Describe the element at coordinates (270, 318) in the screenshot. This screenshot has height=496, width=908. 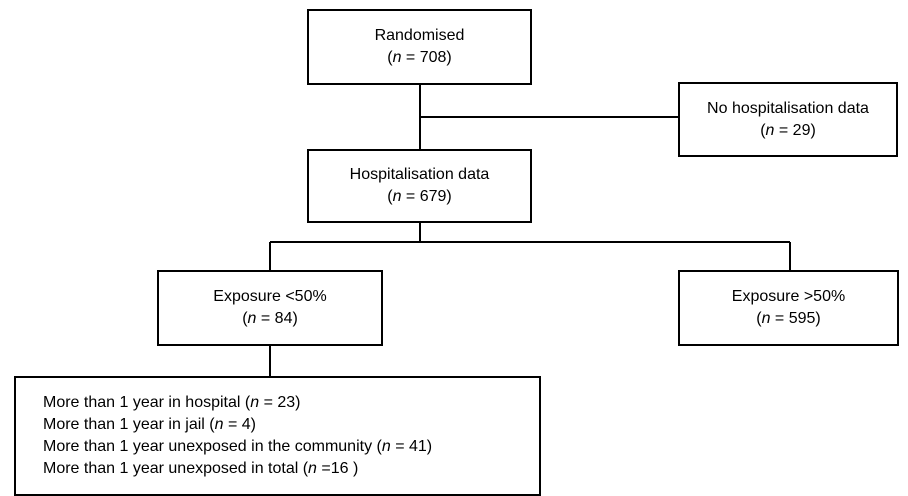
I see `exposure-low-count: (n = 84)` at that location.